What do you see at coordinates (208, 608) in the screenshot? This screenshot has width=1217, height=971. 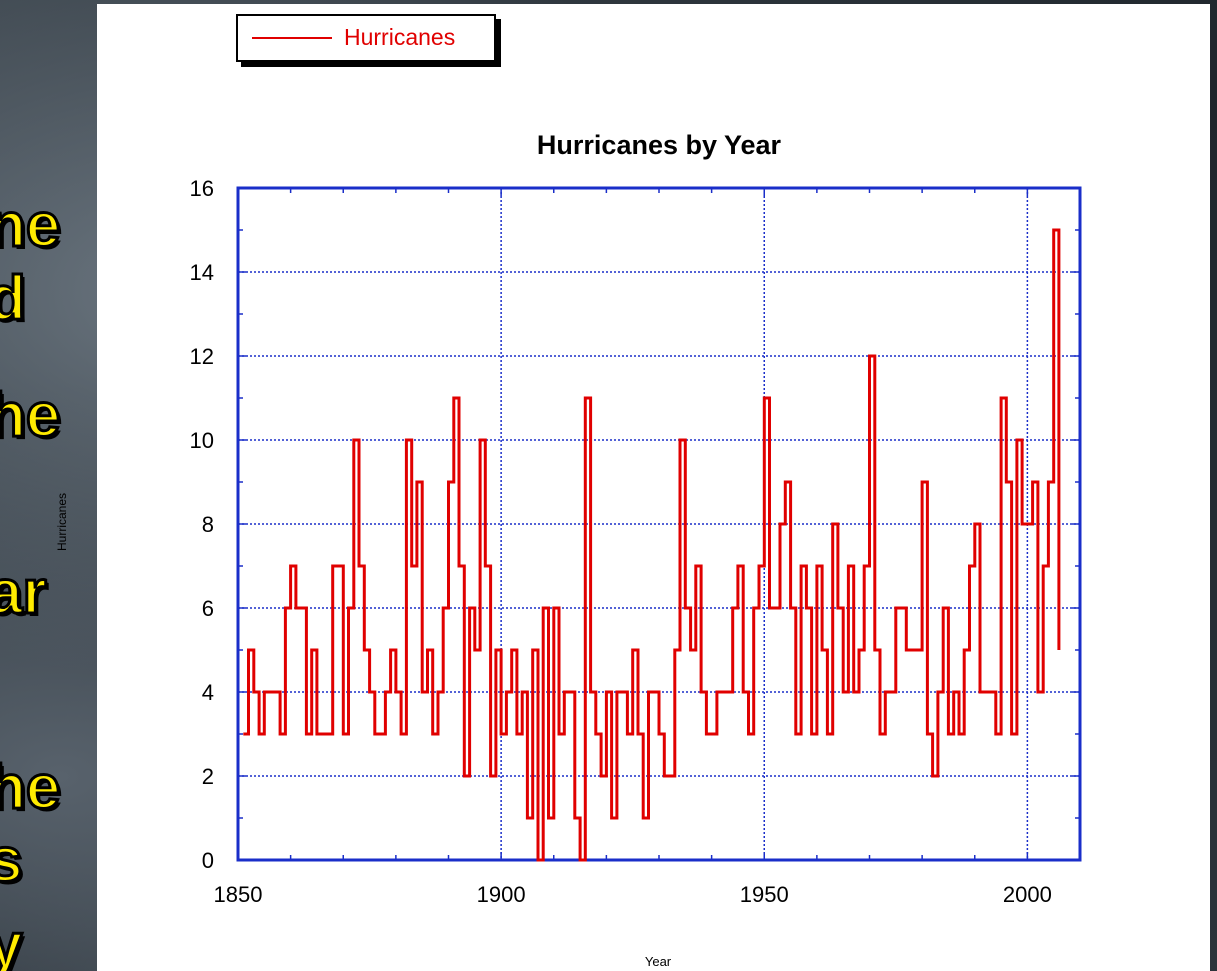 I see `y-tick-label: 6` at bounding box center [208, 608].